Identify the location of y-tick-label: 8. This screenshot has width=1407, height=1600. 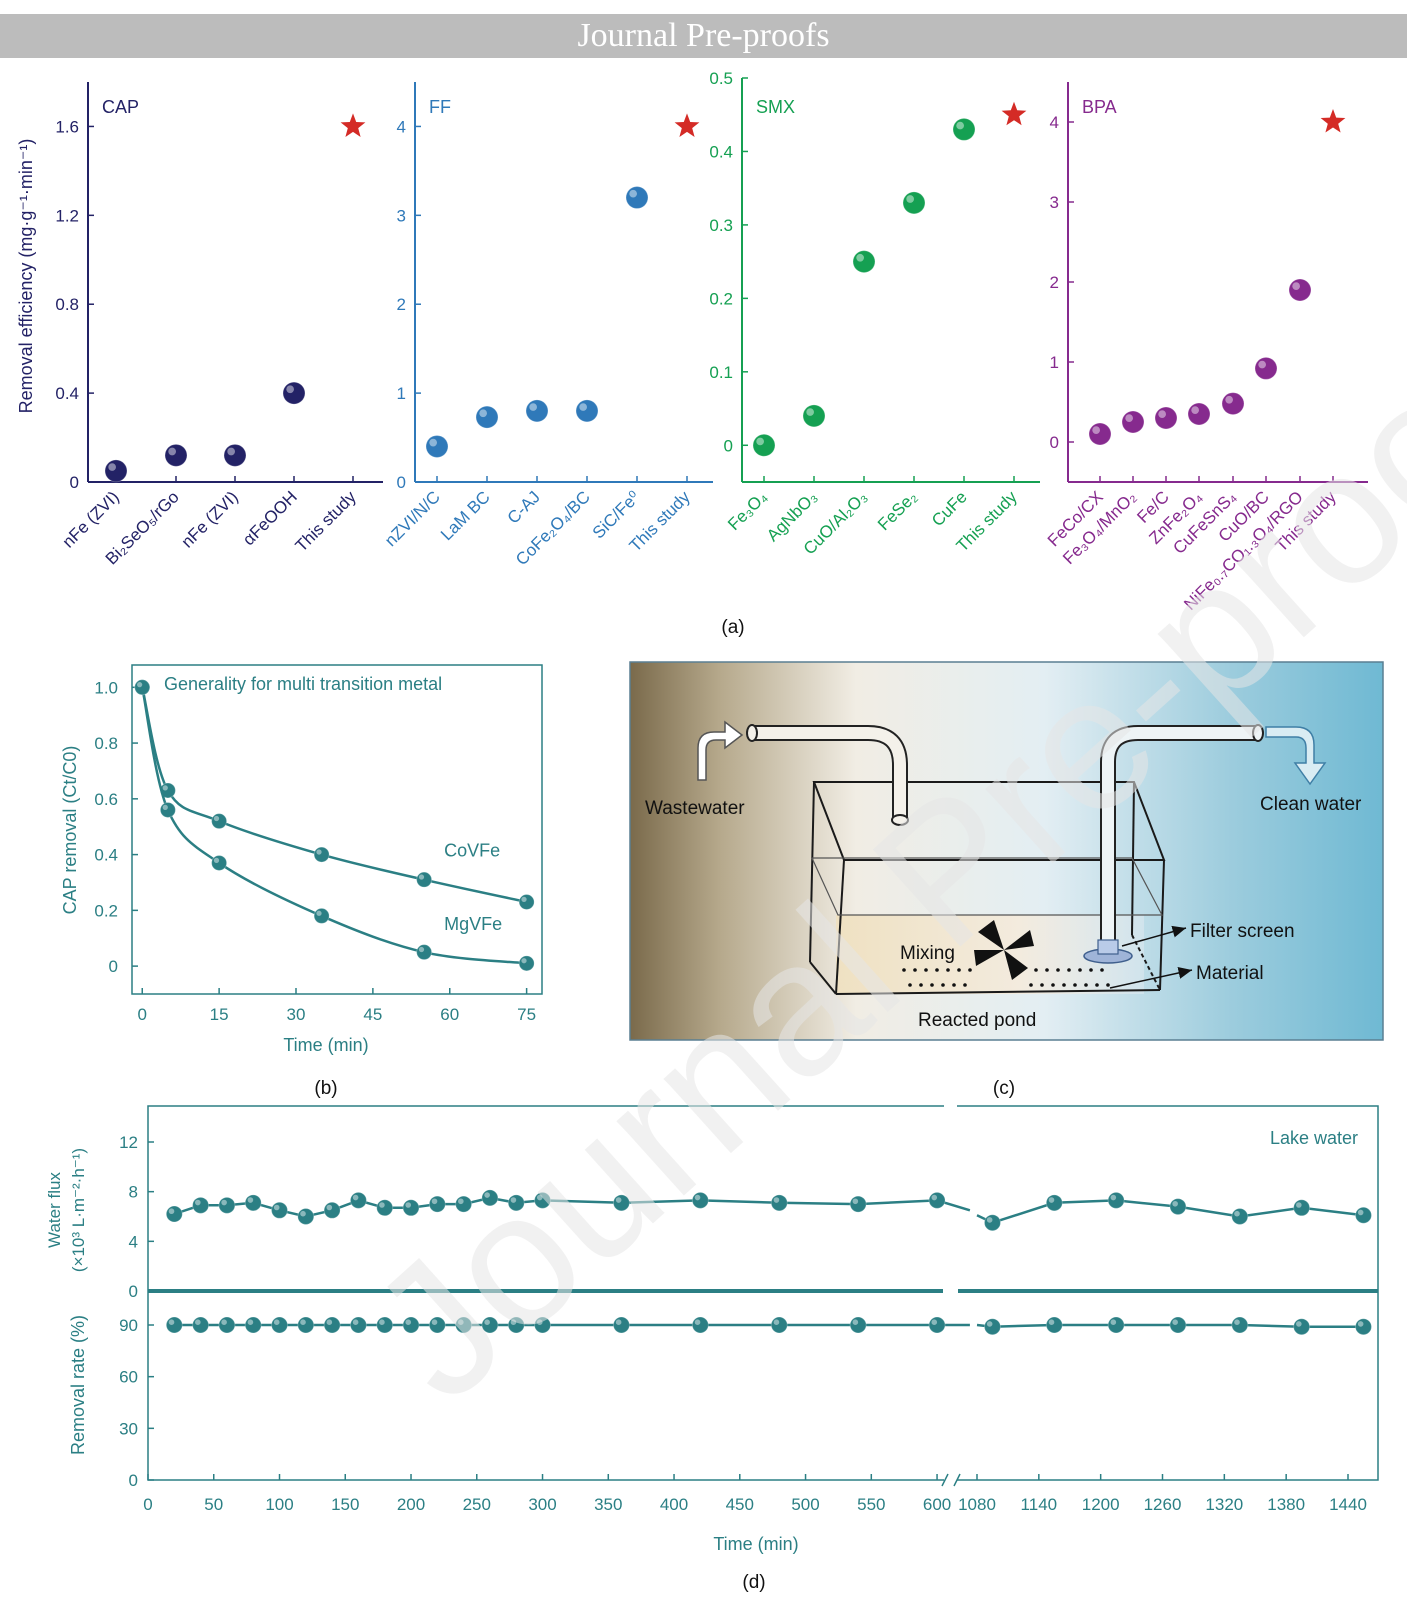
(133, 1192).